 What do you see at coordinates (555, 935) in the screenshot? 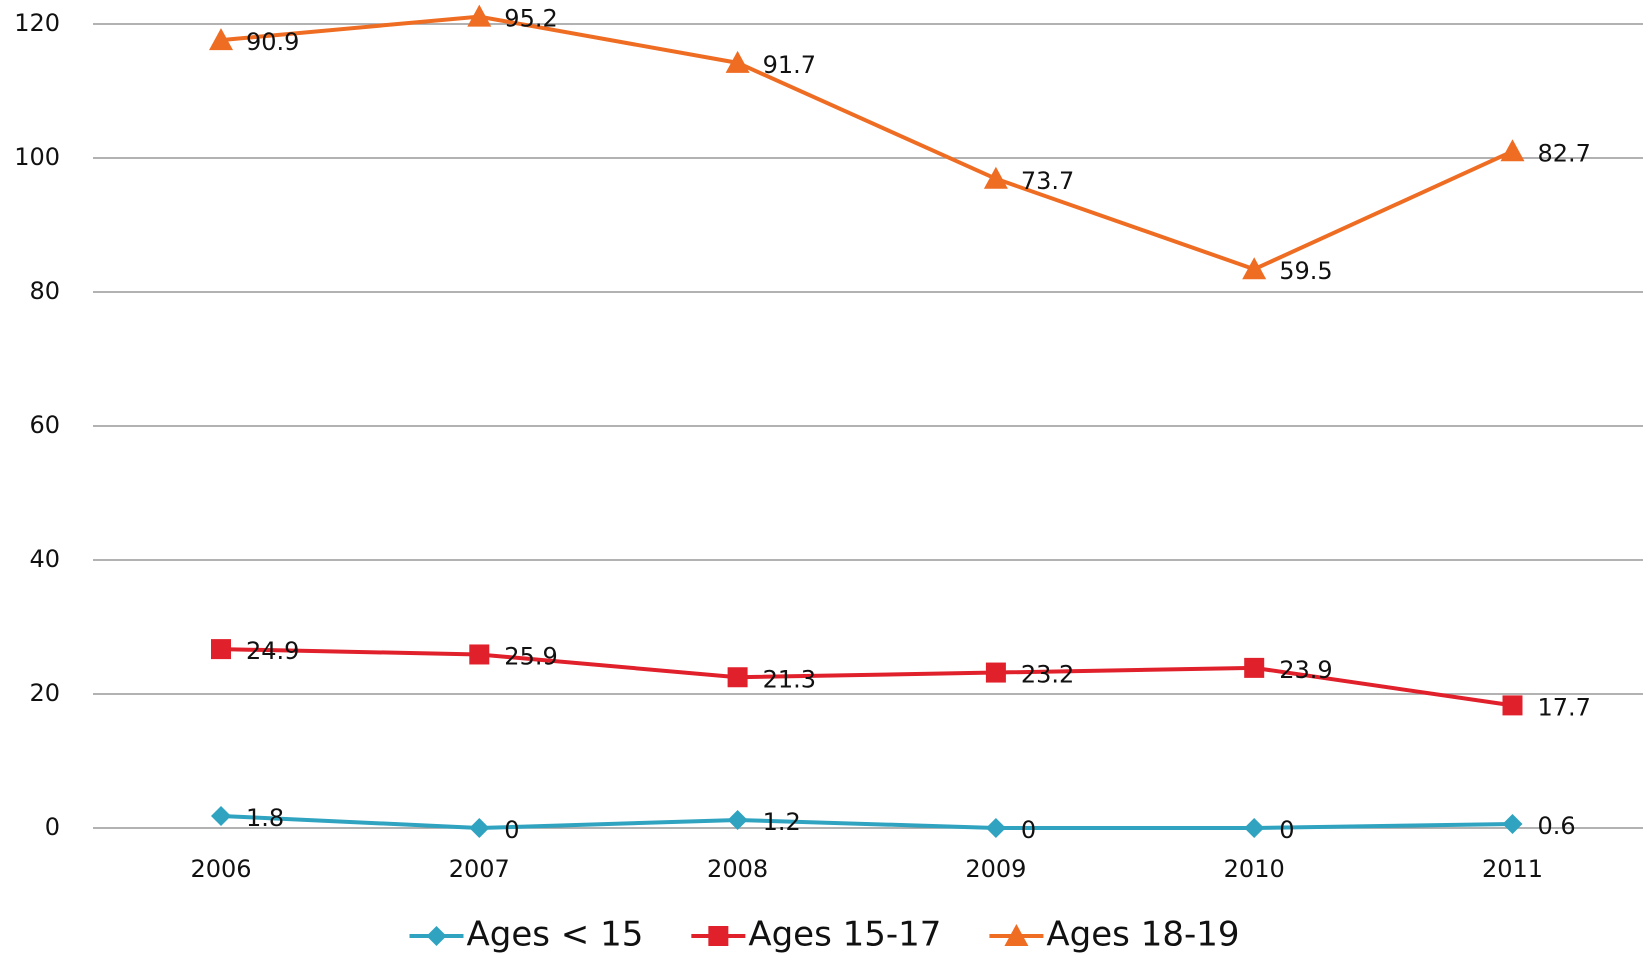
I see `legend-label: Ages < 15` at bounding box center [555, 935].